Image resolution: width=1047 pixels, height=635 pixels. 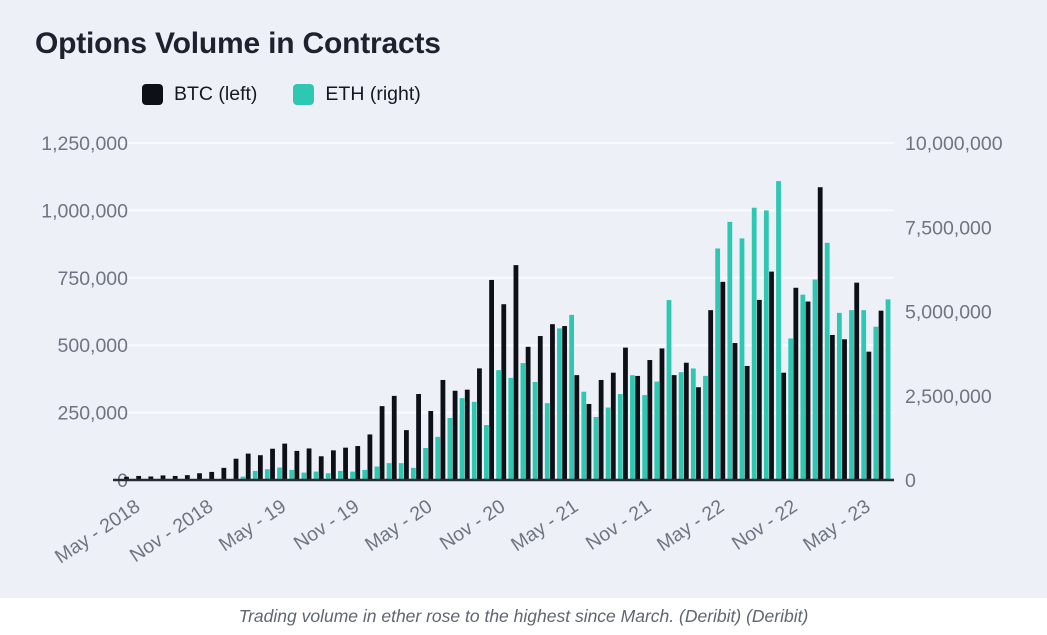 I want to click on eth-swatch-icon, so click(x=304, y=94).